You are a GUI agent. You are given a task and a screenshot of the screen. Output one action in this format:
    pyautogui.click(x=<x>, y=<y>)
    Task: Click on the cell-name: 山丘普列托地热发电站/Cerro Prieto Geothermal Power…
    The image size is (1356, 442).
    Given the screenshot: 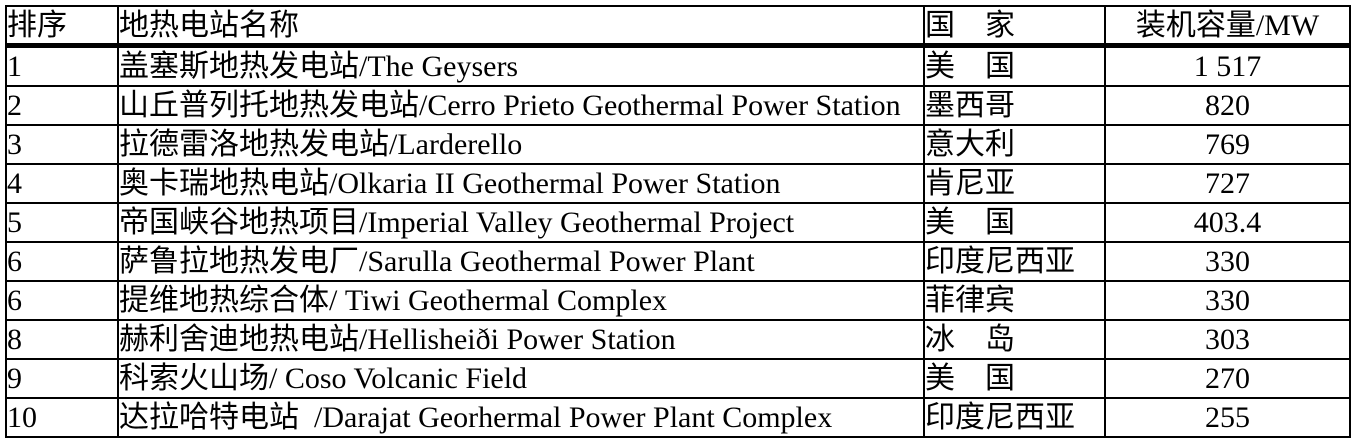 What is the action you would take?
    pyautogui.click(x=521, y=105)
    